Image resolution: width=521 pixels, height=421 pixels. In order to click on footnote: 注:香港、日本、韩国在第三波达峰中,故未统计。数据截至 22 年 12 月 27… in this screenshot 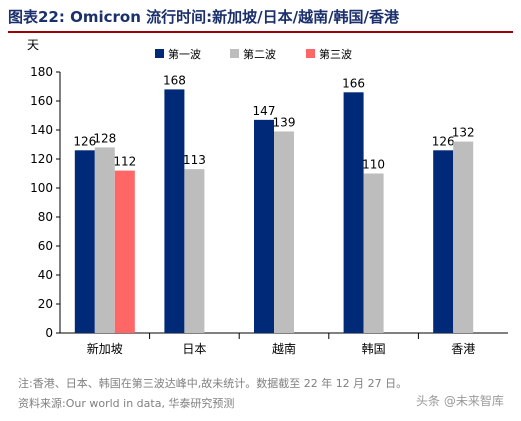, I will do `click(213, 383)`.